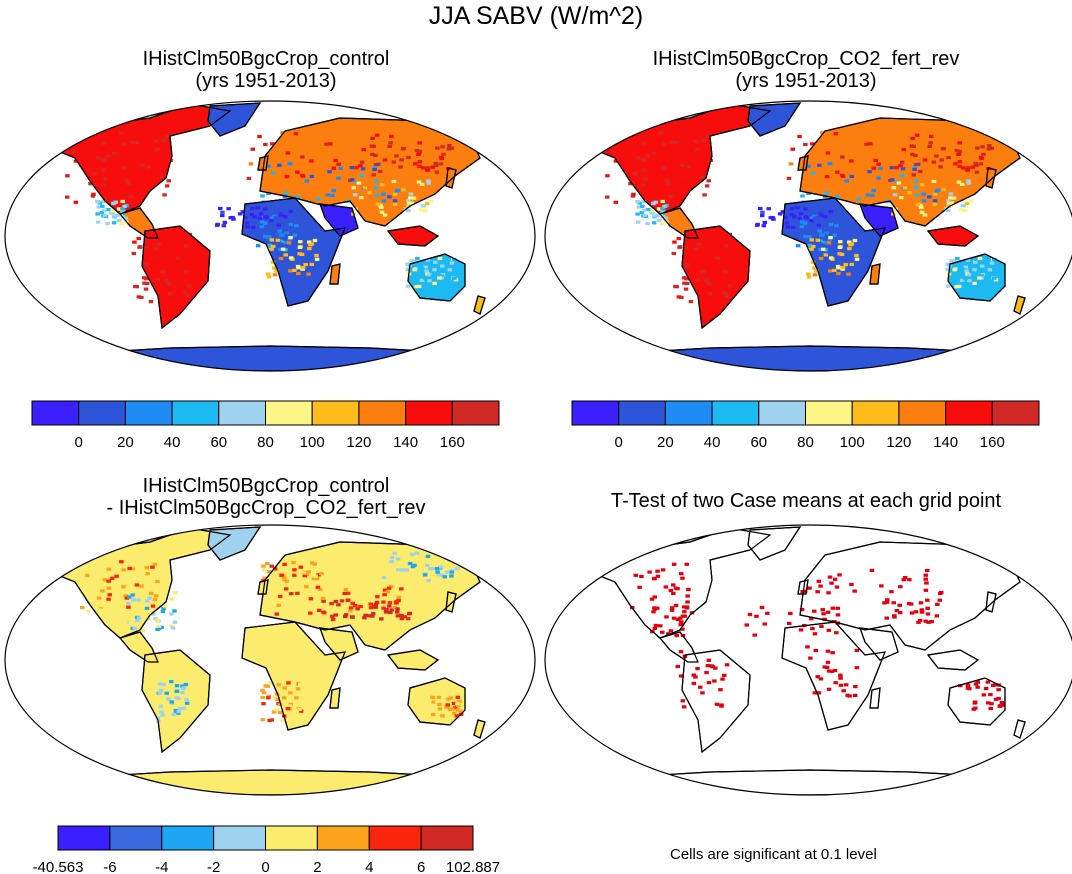 The width and height of the screenshot is (1072, 874). What do you see at coordinates (773, 854) in the screenshot?
I see `significance-footnote: Cells are significant at 0.1 level` at bounding box center [773, 854].